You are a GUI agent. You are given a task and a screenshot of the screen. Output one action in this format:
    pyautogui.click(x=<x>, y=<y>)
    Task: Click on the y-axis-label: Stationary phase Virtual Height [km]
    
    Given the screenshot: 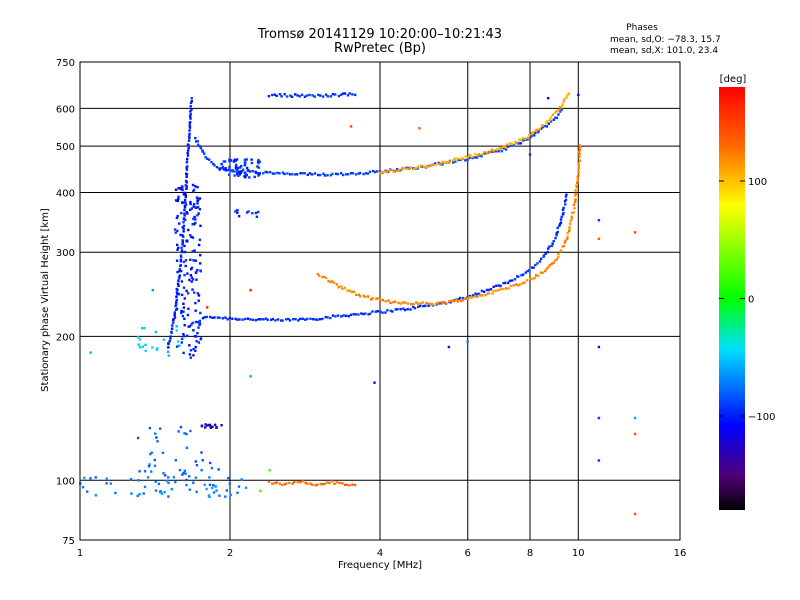 What is the action you would take?
    pyautogui.click(x=45, y=300)
    